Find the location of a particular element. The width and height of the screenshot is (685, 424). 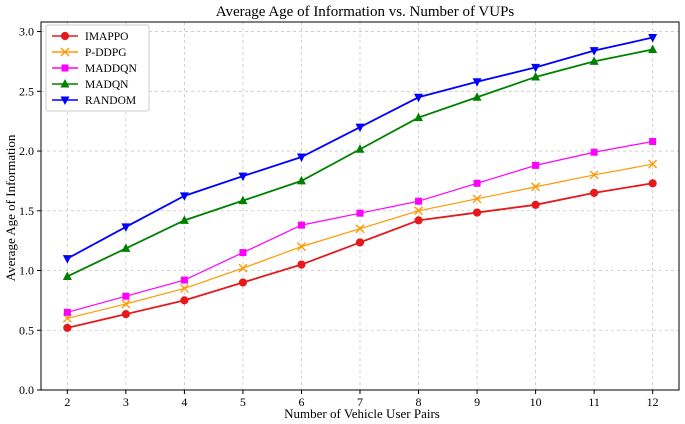

y-tick-label: 2.0 is located at coordinates (26, 151).